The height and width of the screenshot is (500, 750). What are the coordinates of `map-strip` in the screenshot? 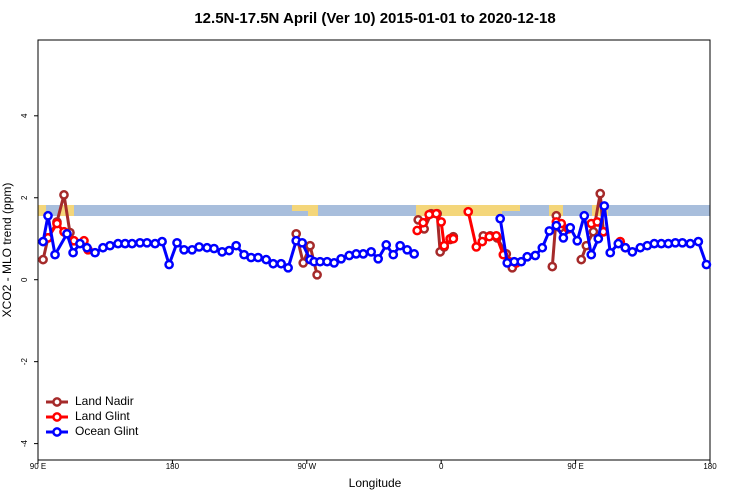 It's located at (374, 210).